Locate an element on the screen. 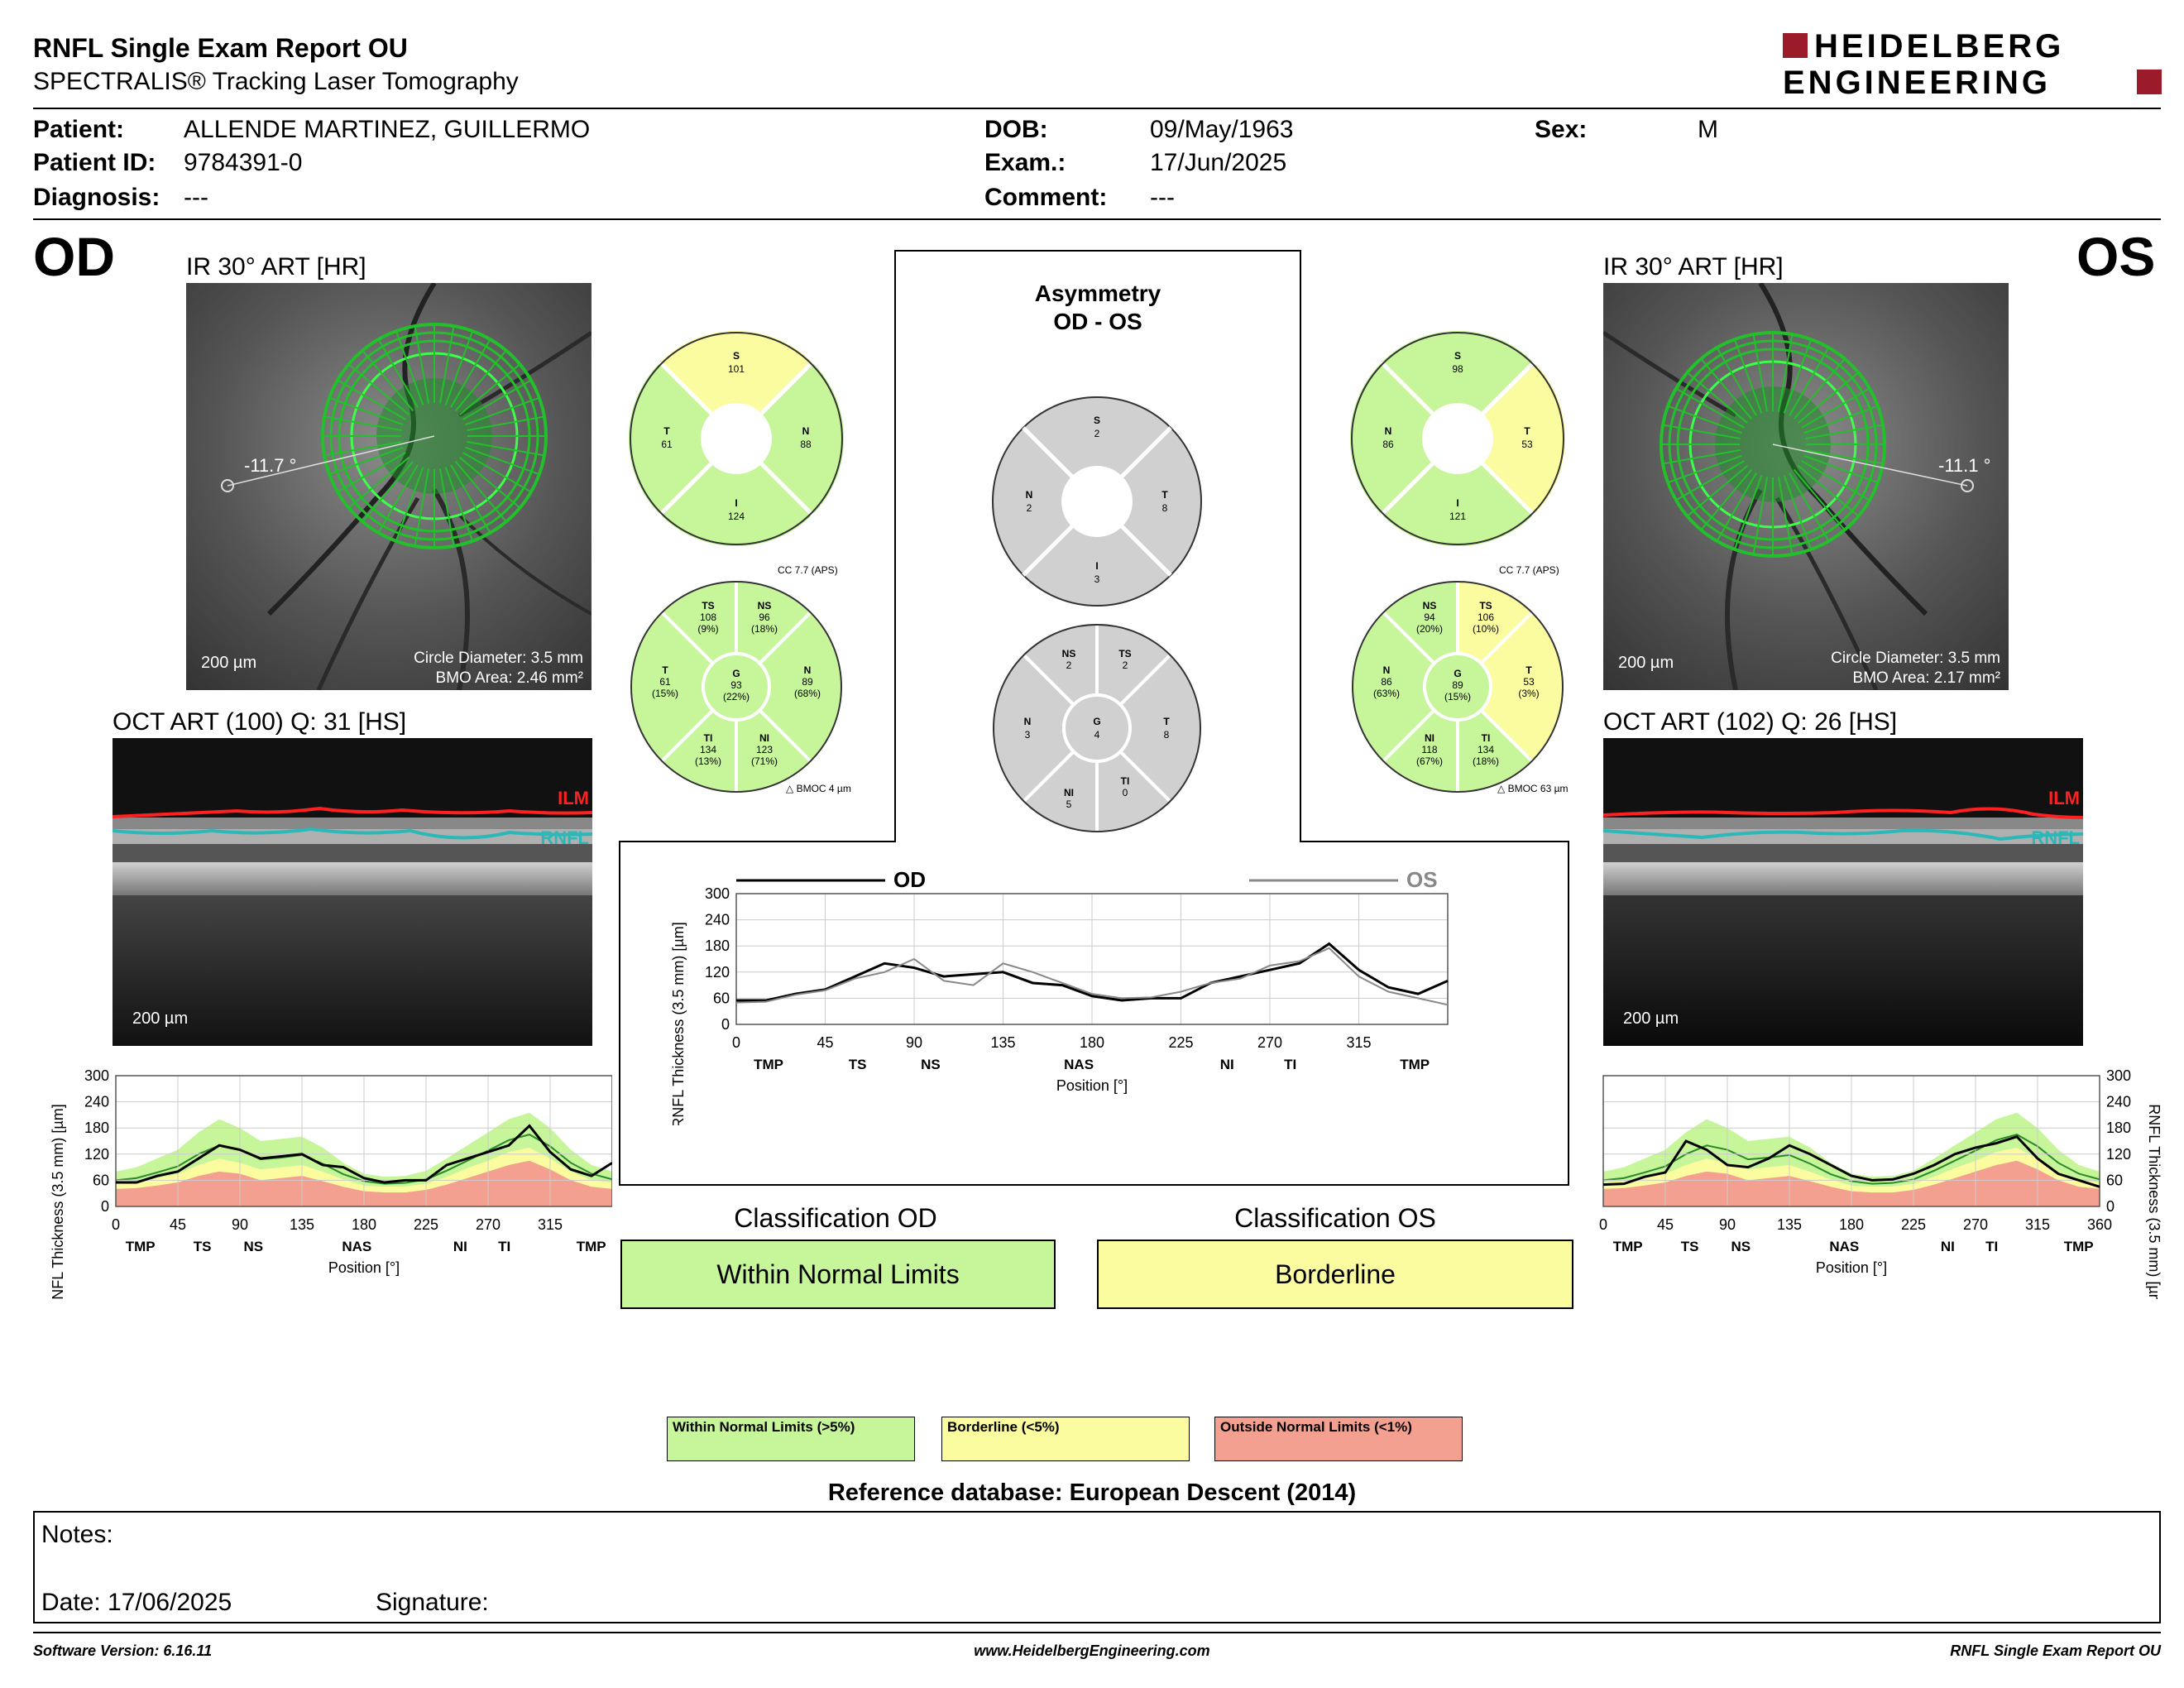  svg-text: N is located at coordinates (1388, 431).